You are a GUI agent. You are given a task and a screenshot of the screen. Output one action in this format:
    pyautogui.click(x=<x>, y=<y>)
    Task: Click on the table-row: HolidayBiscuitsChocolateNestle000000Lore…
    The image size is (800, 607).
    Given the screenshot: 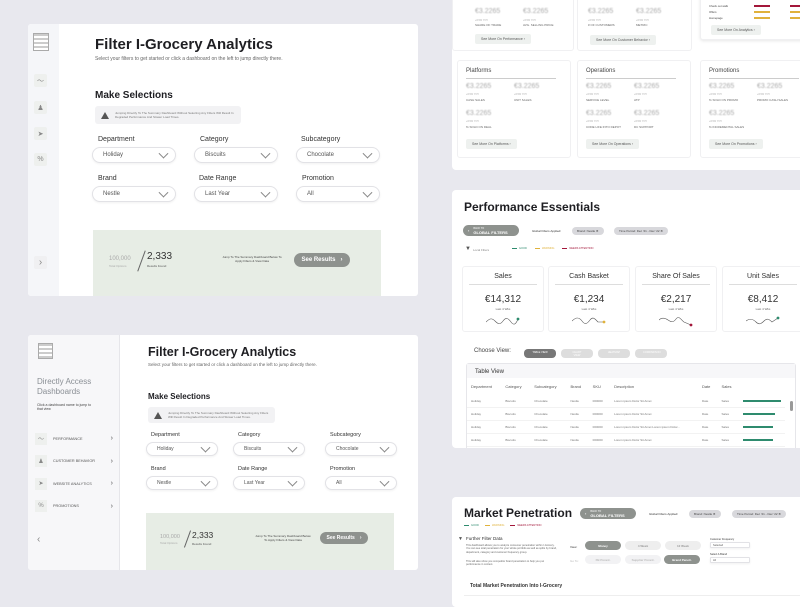 What is the action you would take?
    pyautogui.click(x=626, y=447)
    